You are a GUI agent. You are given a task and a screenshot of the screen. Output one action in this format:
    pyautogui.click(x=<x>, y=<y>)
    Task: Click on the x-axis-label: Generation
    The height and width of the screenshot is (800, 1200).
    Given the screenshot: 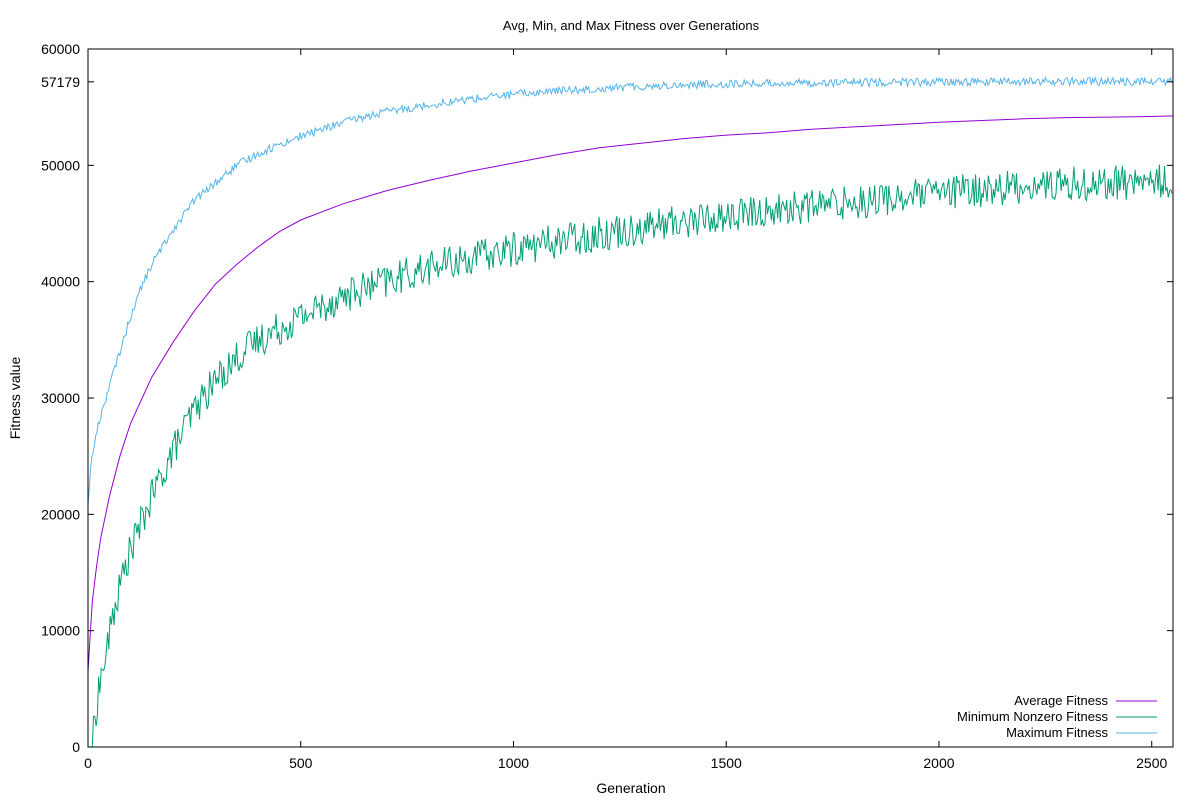 What is the action you would take?
    pyautogui.click(x=630, y=788)
    